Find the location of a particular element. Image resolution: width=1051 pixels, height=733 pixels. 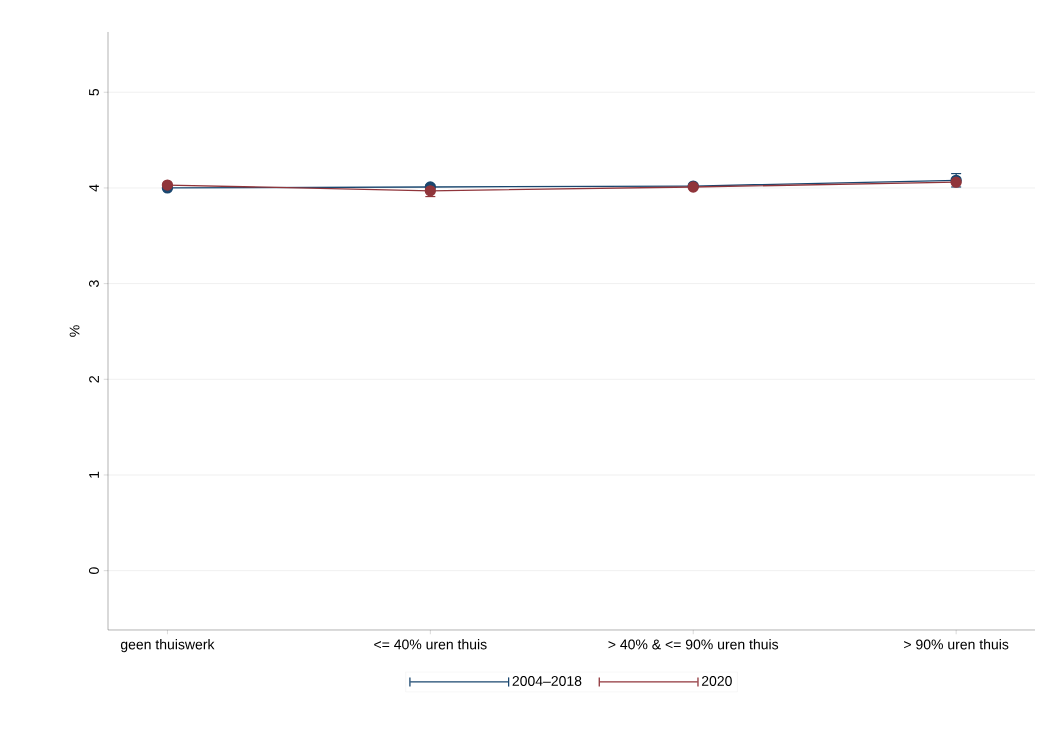

x-tick-label: <= 40% uren thuis is located at coordinates (430, 644).